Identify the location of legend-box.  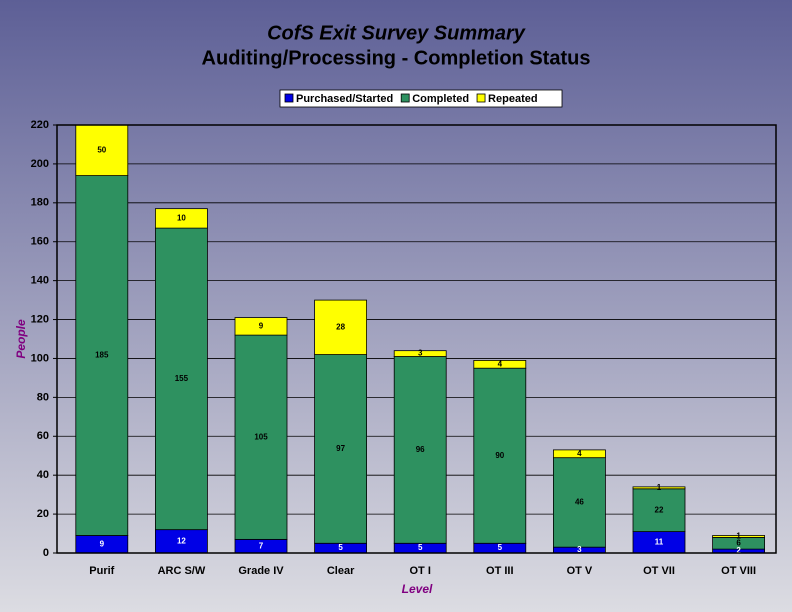
(421, 98).